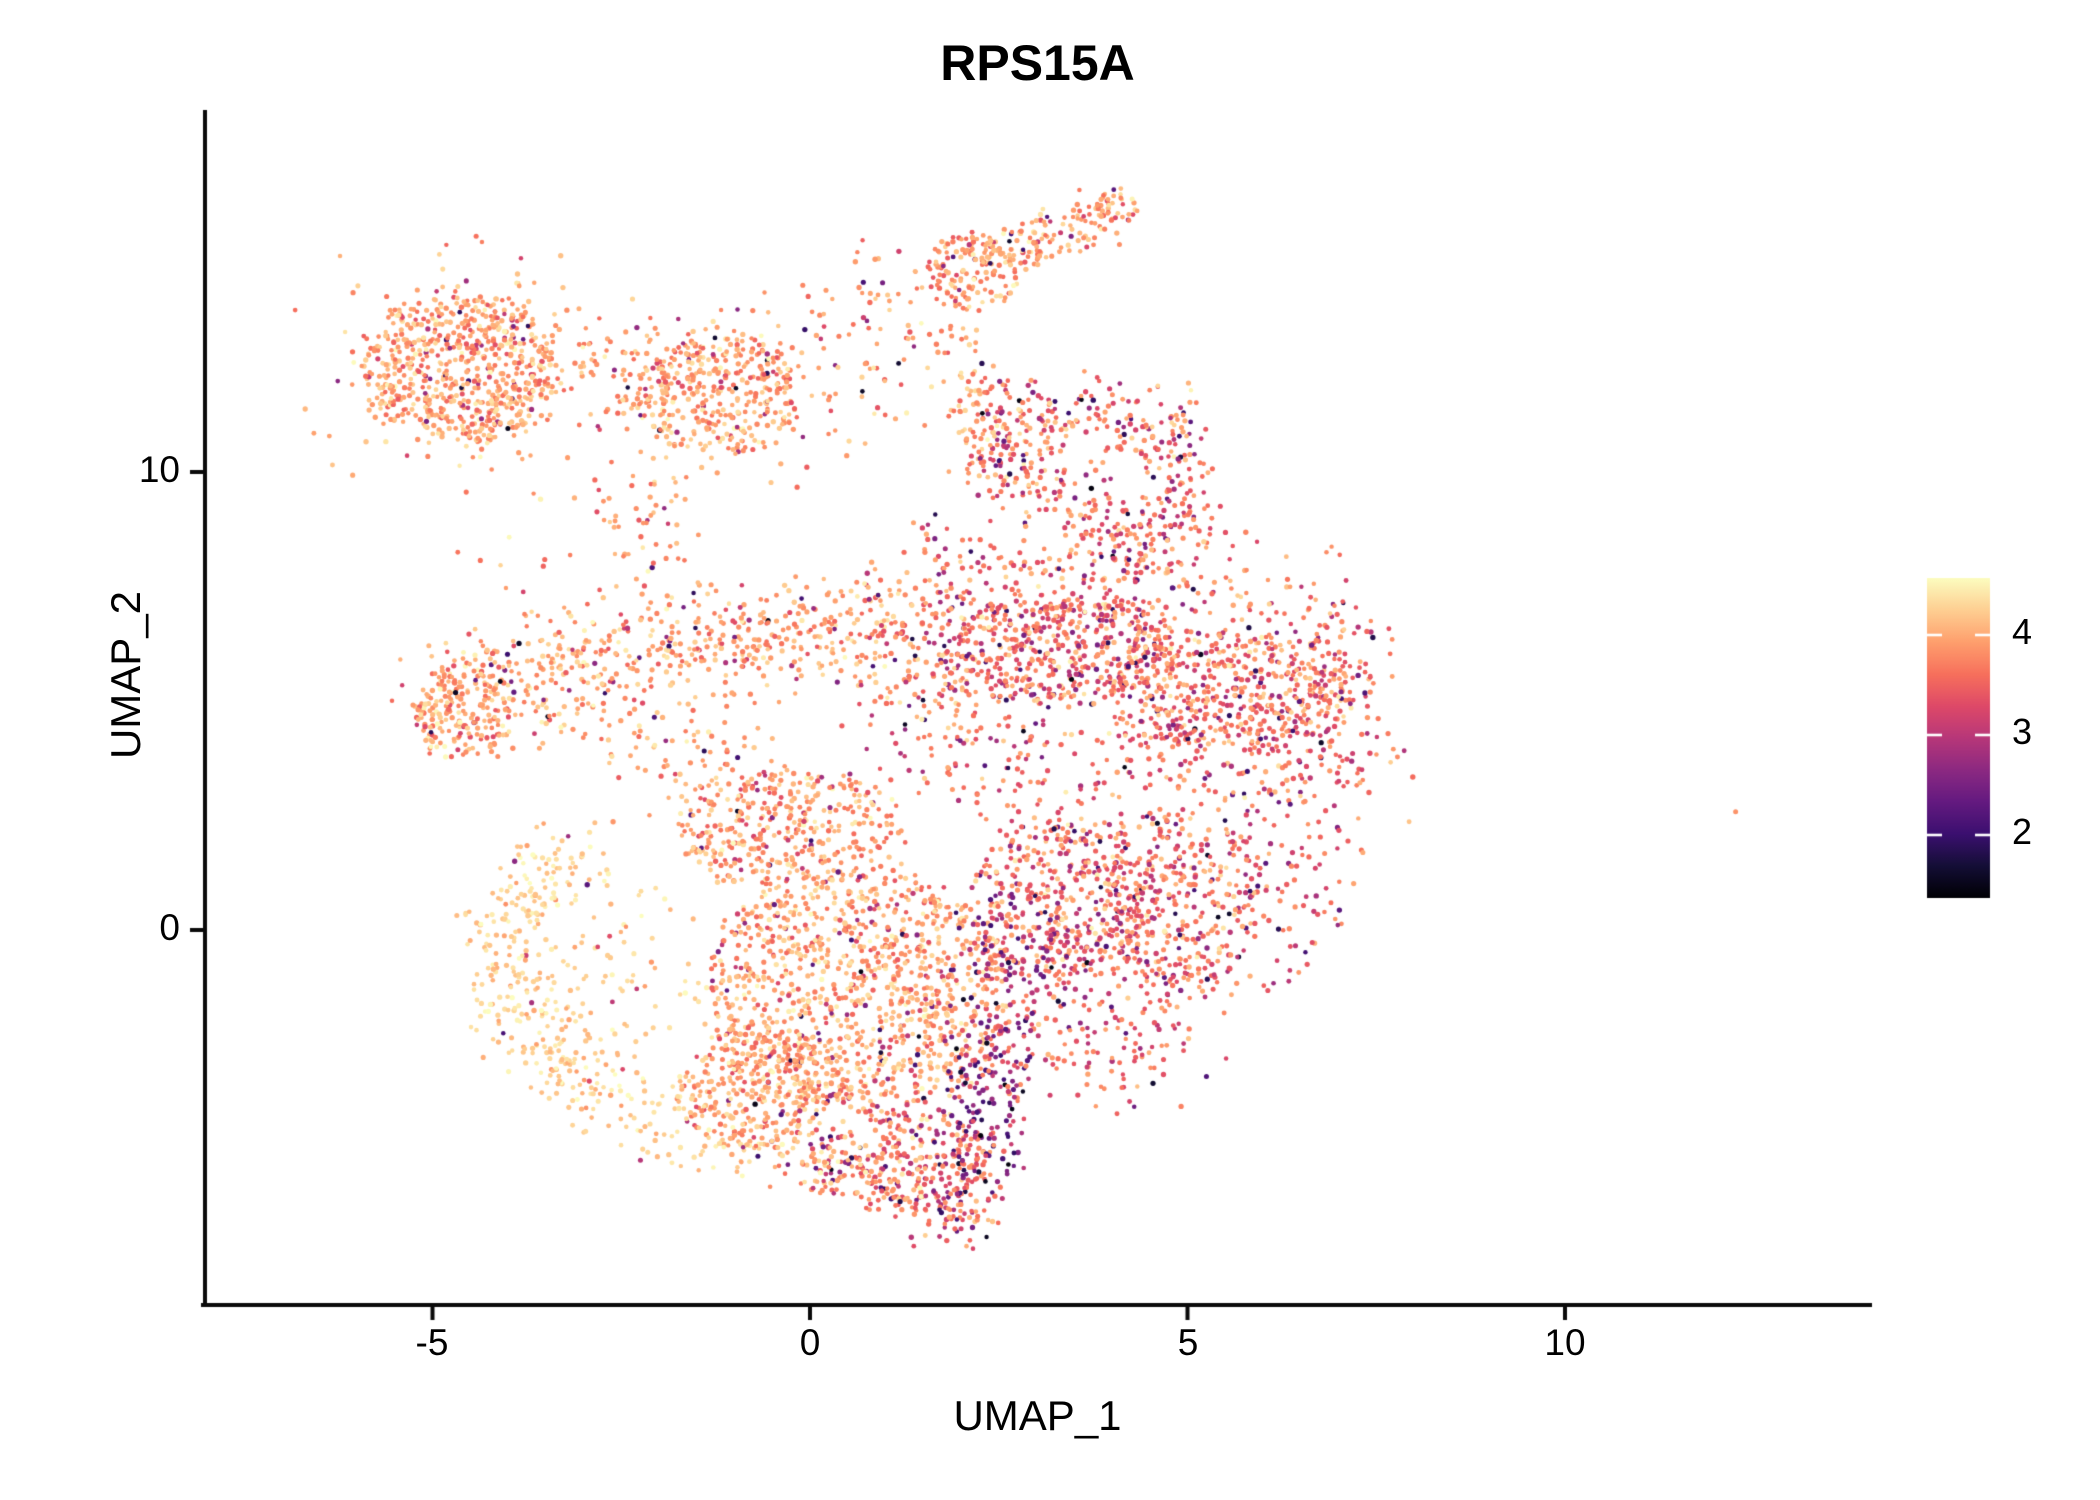  What do you see at coordinates (159, 469) in the screenshot?
I see `y-tick-label: 10` at bounding box center [159, 469].